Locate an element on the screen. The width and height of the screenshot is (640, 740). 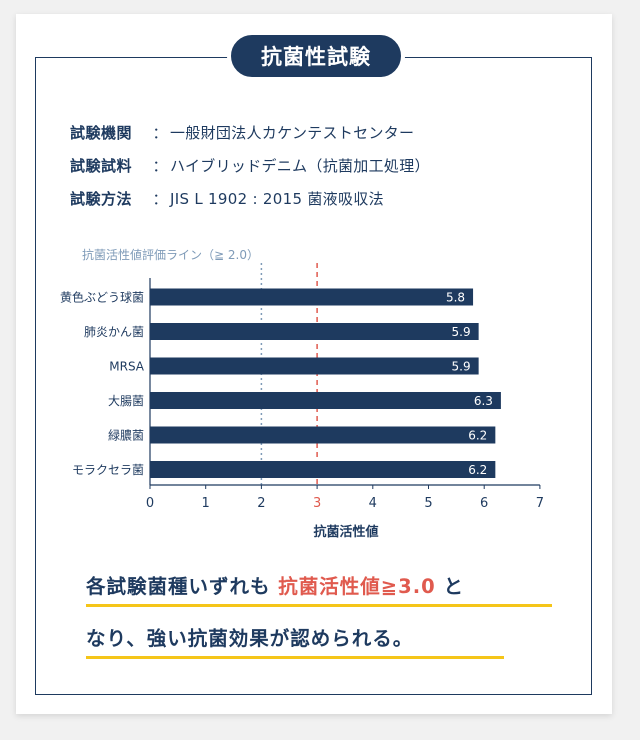
info-row-sample: 試験試料 ： ハイブリッドデニム（抗菌加工処理） is located at coordinates (250, 165).